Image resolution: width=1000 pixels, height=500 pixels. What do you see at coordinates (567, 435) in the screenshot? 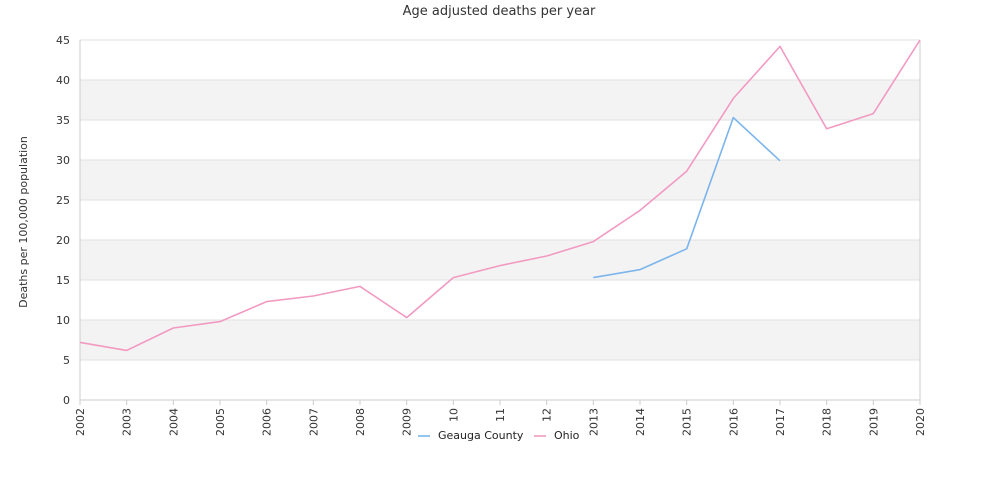
I see `legend-label: Ohio` at bounding box center [567, 435].